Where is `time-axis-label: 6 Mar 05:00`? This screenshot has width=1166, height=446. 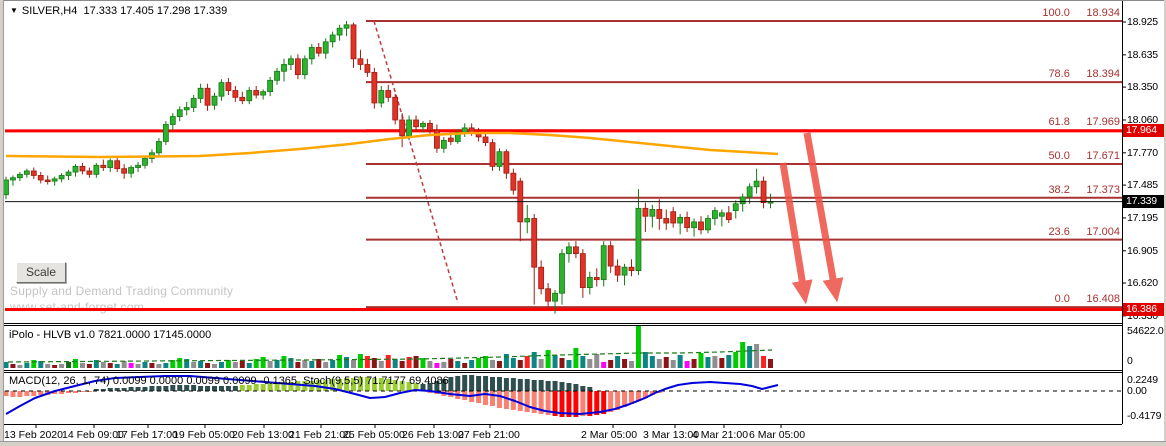 time-axis-label: 6 Mar 05:00 is located at coordinates (777, 435).